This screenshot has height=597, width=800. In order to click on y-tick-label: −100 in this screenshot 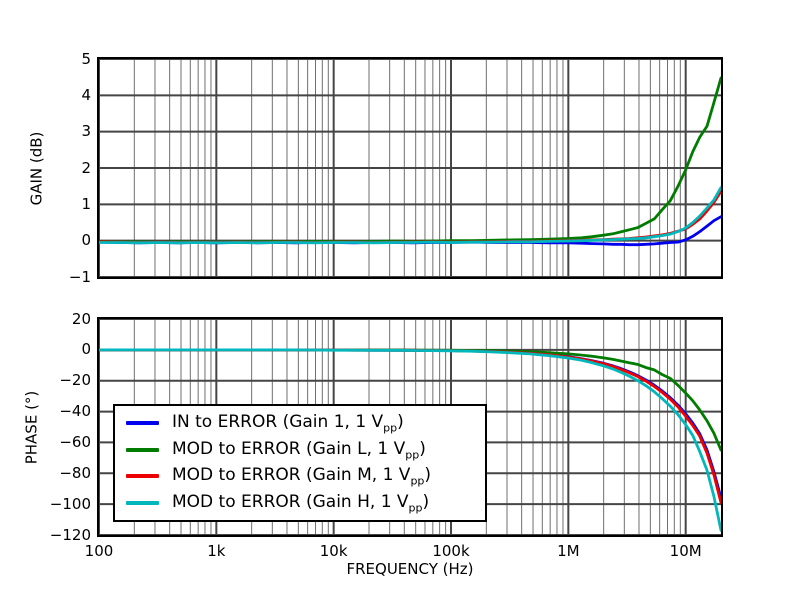, I will do `click(70, 503)`.